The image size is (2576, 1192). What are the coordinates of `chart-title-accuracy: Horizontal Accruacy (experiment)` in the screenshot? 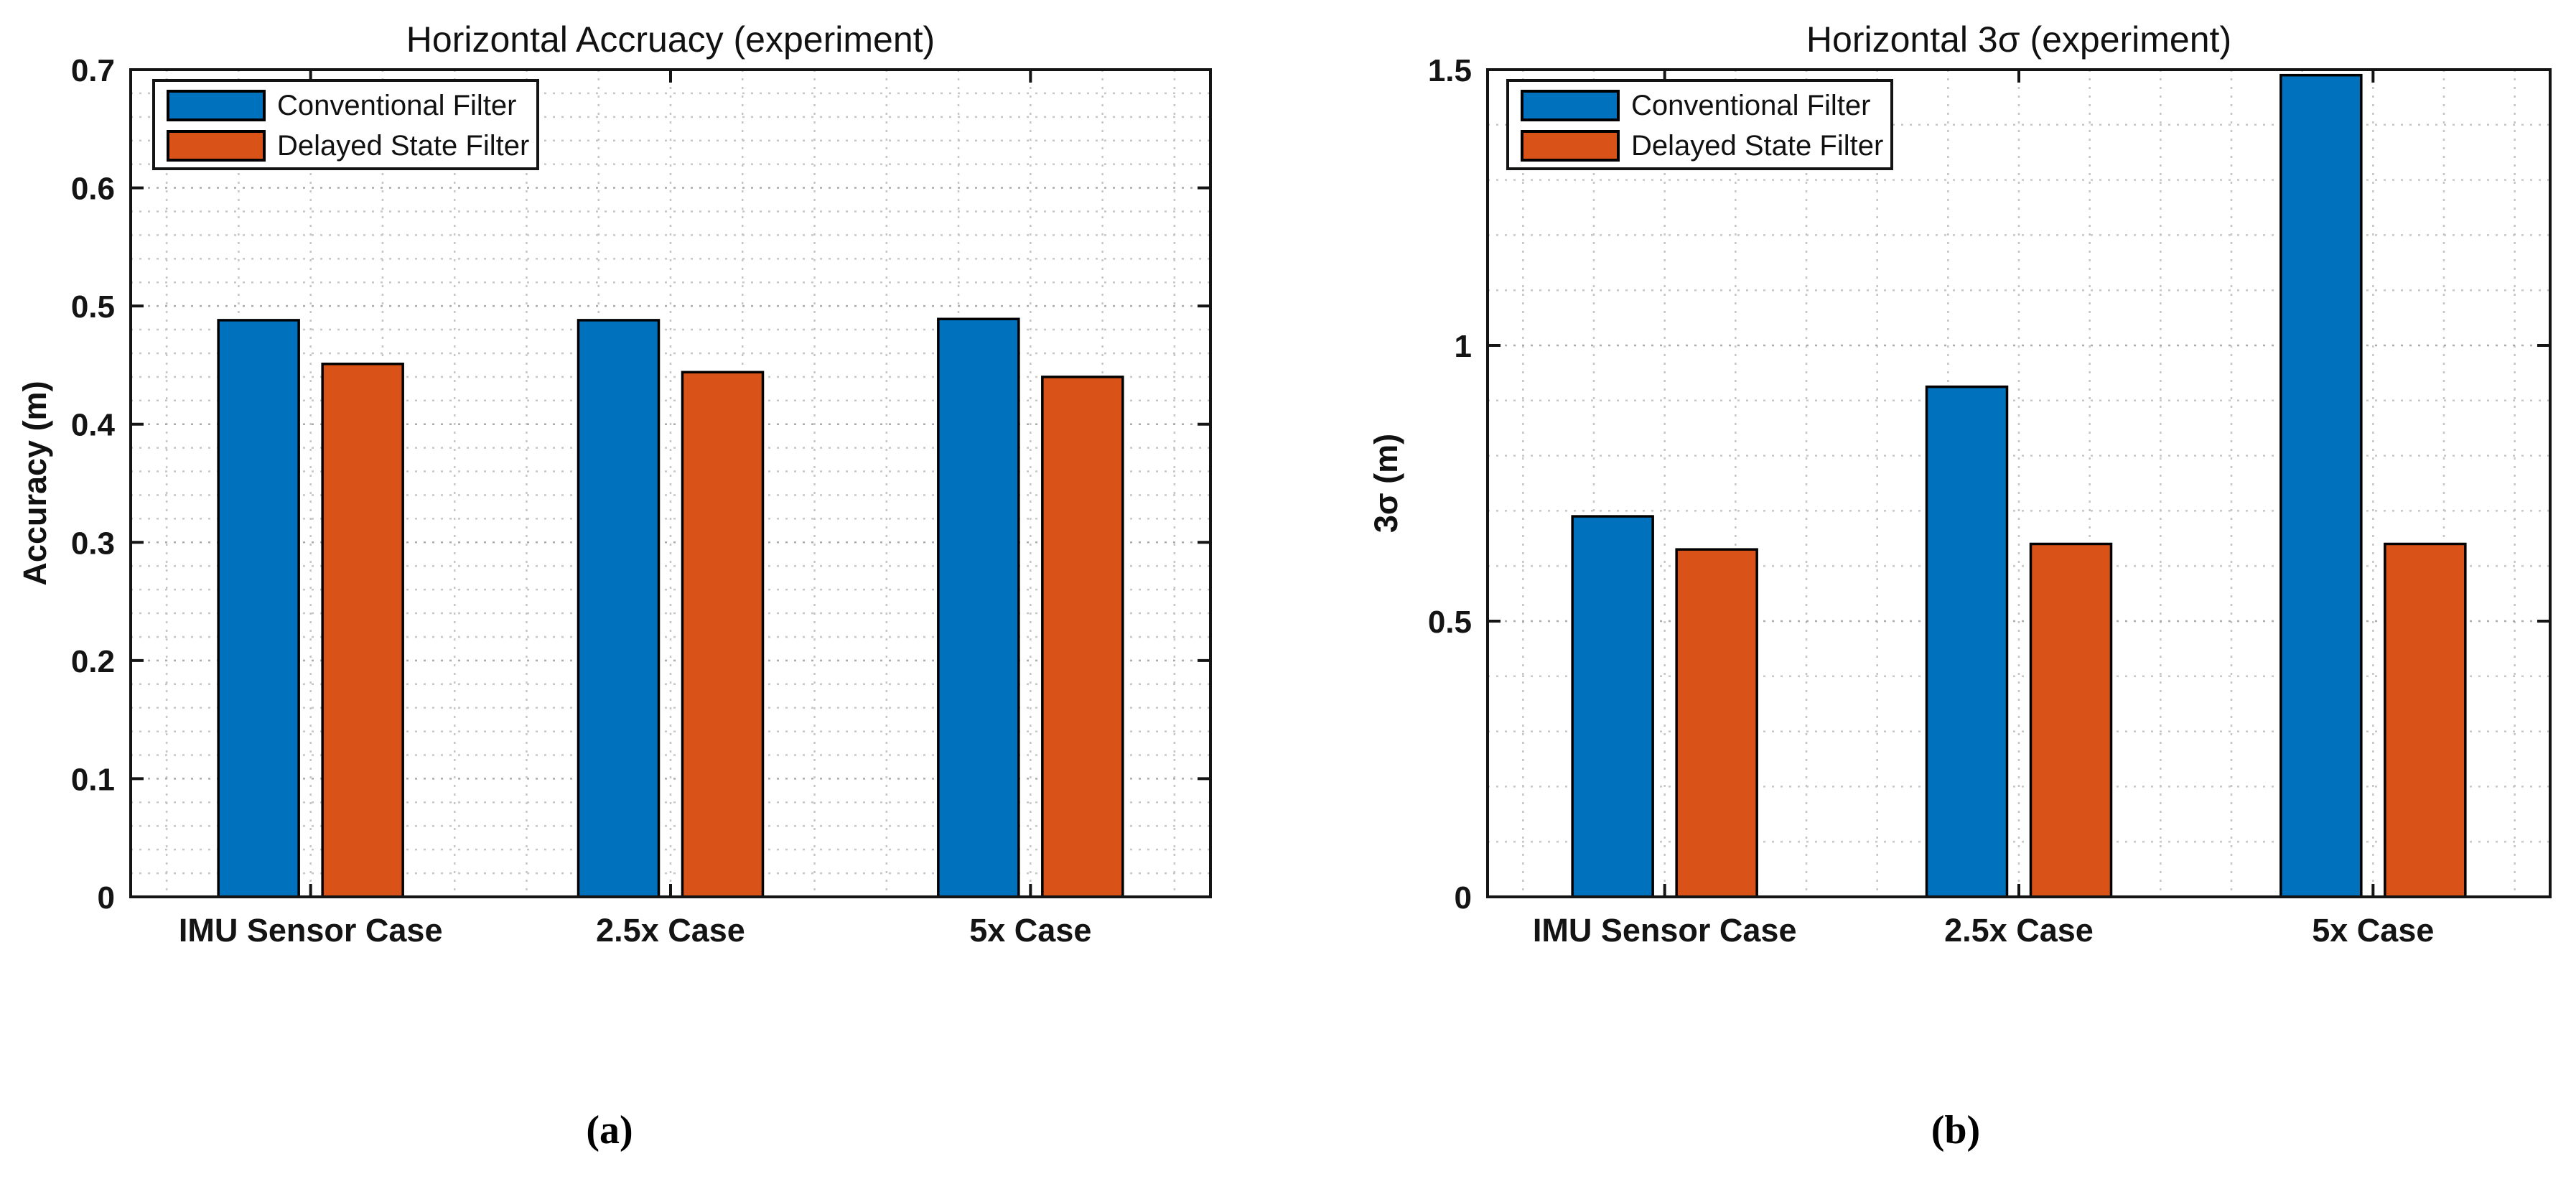 It's located at (670, 39).